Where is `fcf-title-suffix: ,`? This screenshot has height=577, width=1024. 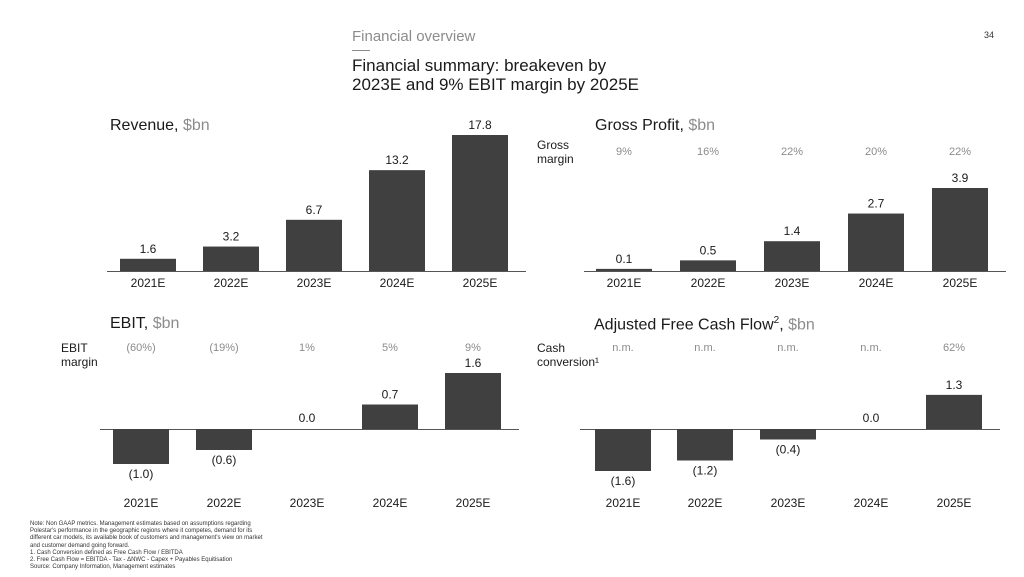
fcf-title-suffix: , is located at coordinates (784, 325).